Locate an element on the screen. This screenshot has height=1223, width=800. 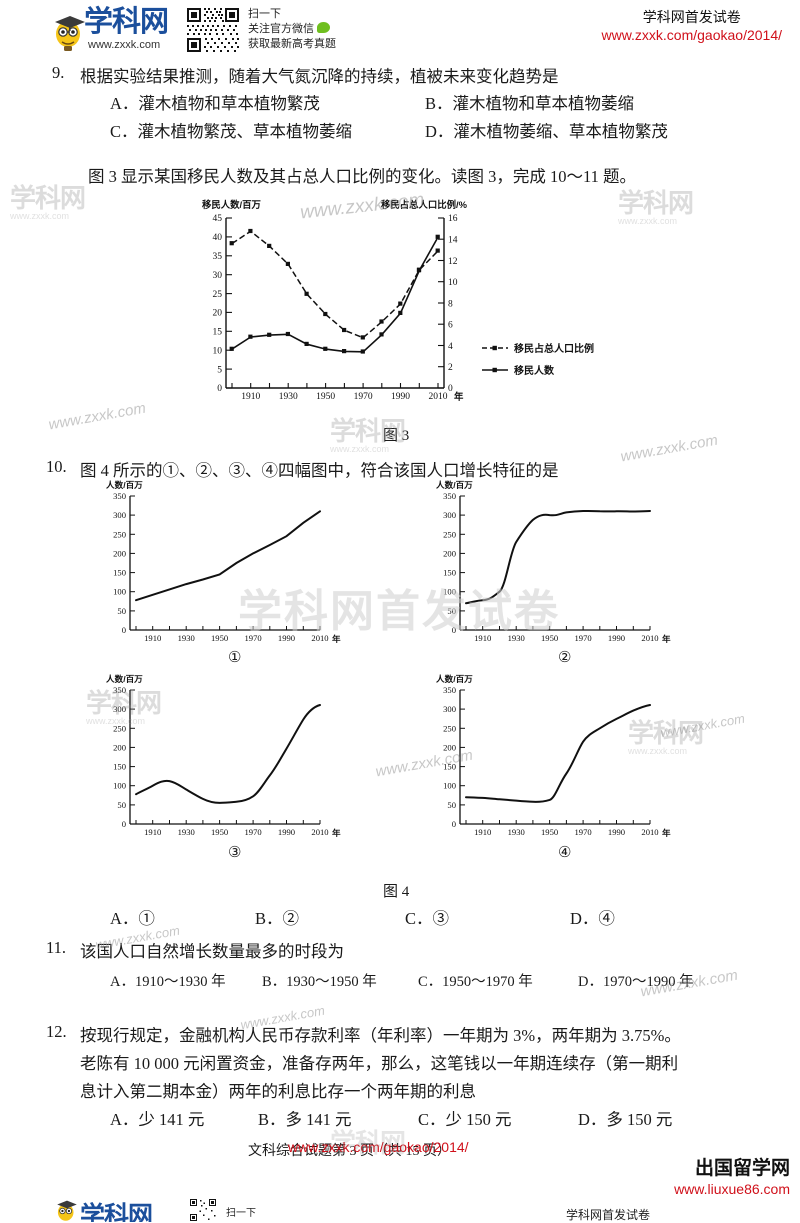
q10-option-c-text: ③ is located at coordinates (441, 918).